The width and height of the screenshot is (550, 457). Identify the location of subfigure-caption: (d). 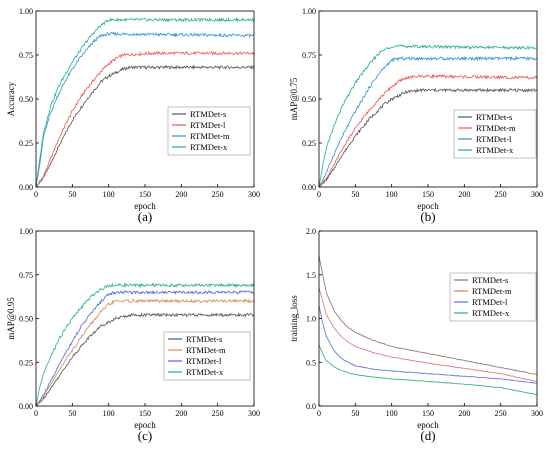
(427, 435).